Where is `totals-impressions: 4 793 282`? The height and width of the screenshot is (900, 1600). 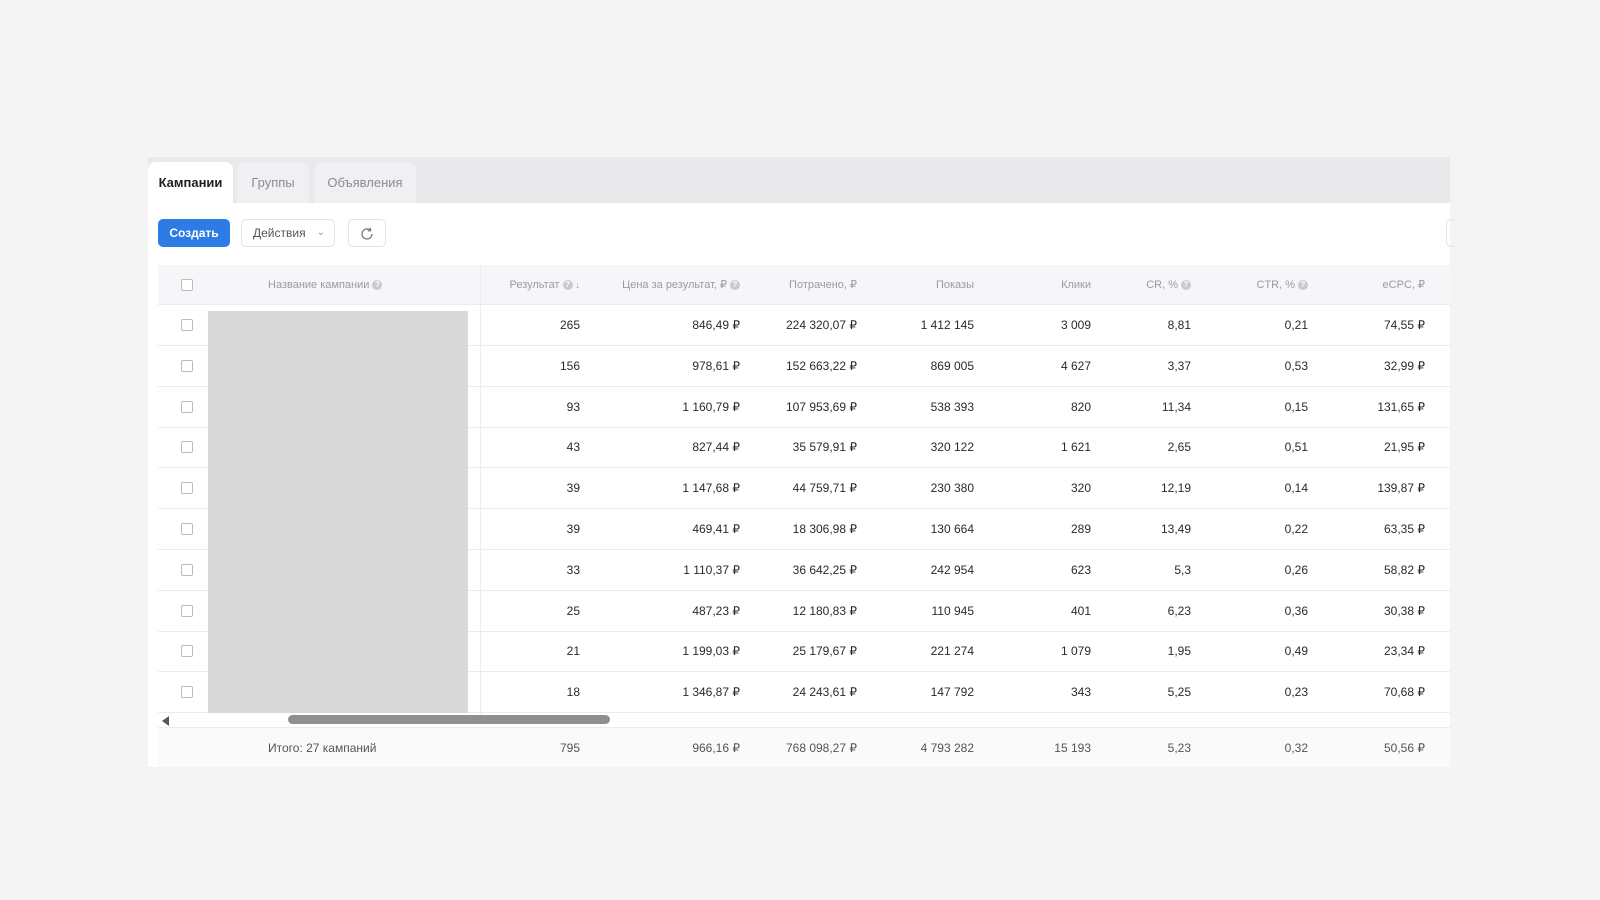
totals-impressions: 4 793 282 is located at coordinates (947, 748).